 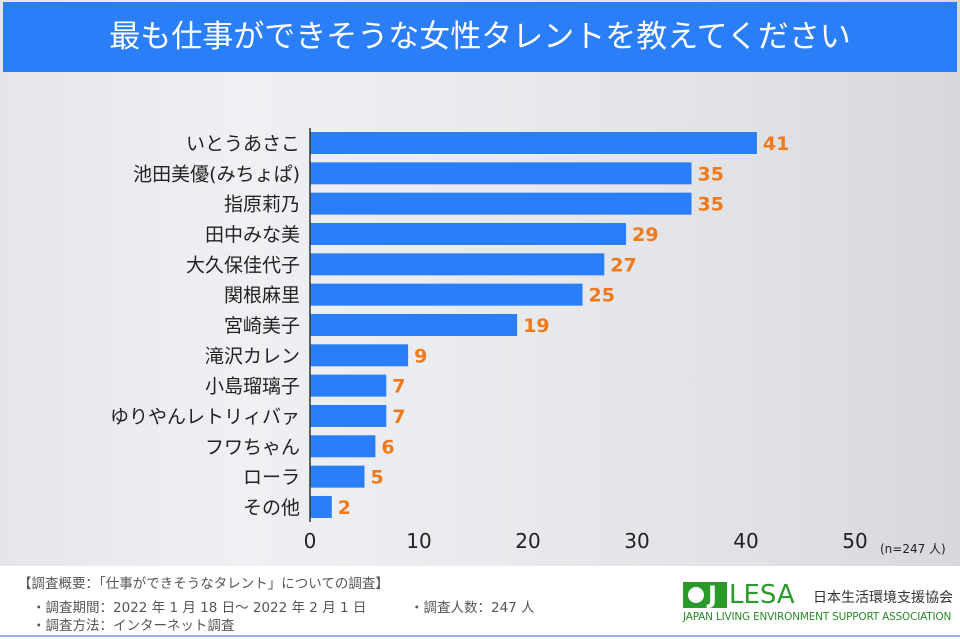 What do you see at coordinates (252, 356) in the screenshot?
I see `category-label: 滝沢カレン` at bounding box center [252, 356].